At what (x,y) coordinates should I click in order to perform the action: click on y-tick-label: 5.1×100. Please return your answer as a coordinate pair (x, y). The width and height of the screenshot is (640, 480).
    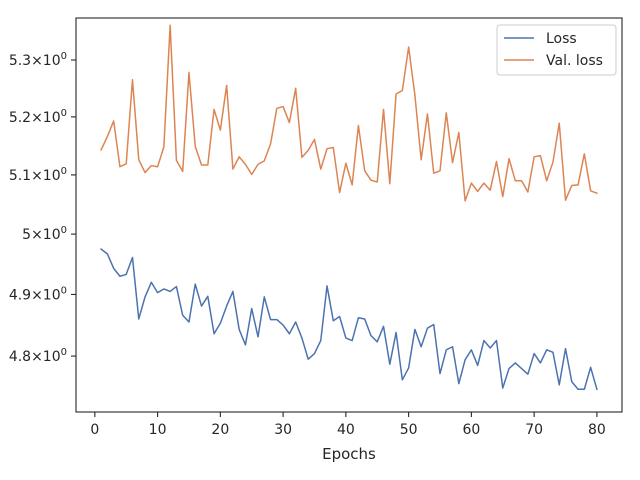
    Looking at the image, I should click on (38, 175).